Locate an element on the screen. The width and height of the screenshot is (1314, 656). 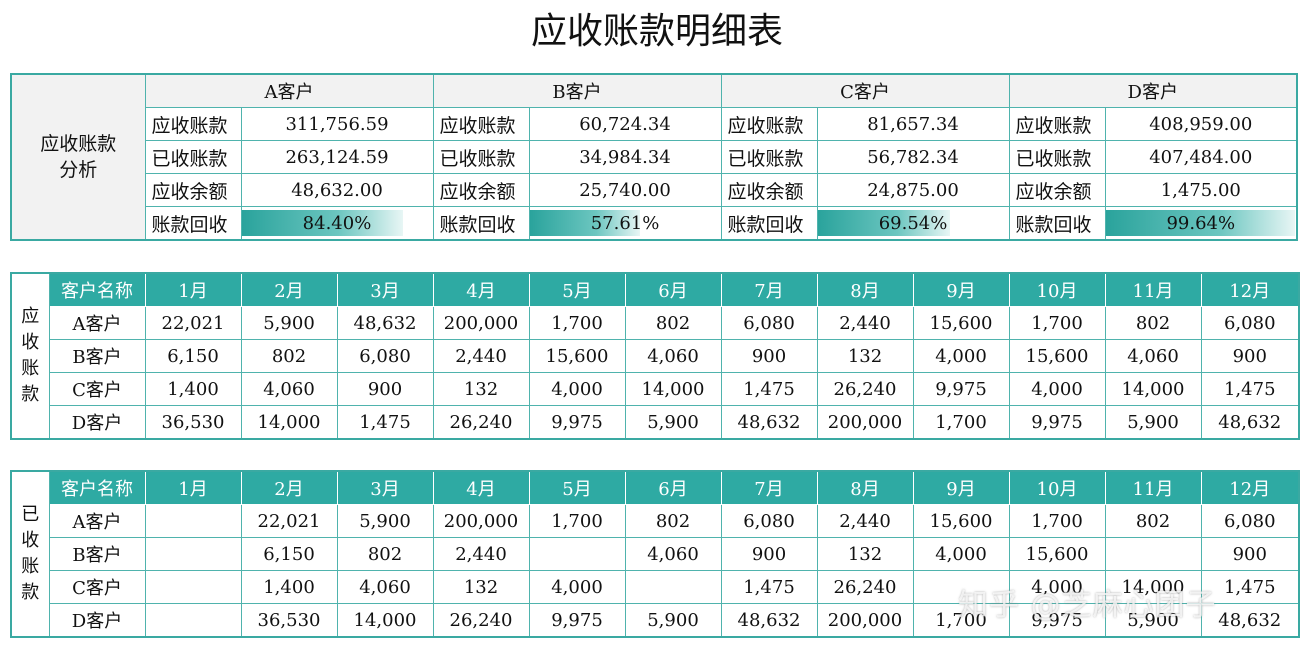
cell-value: 263,124.59 is located at coordinates (337, 157).